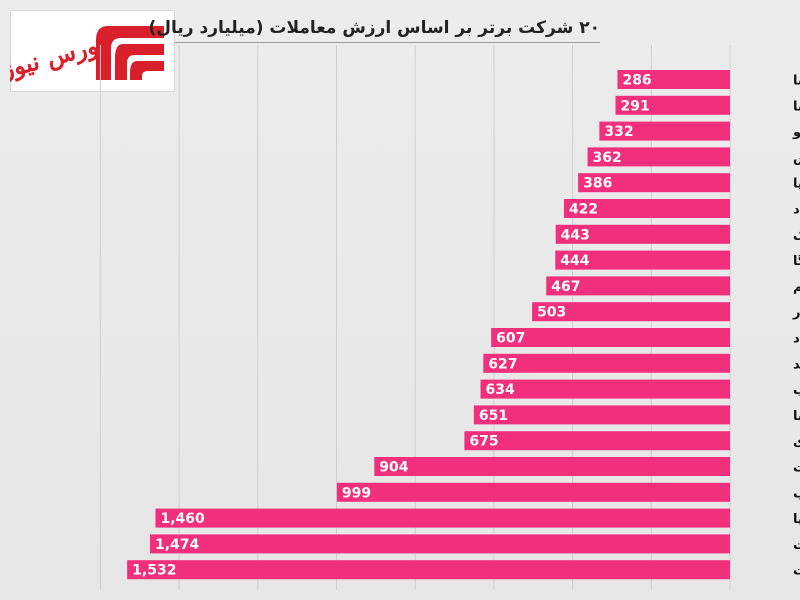  I want to click on category-label: چکاپا, so click(796, 184).